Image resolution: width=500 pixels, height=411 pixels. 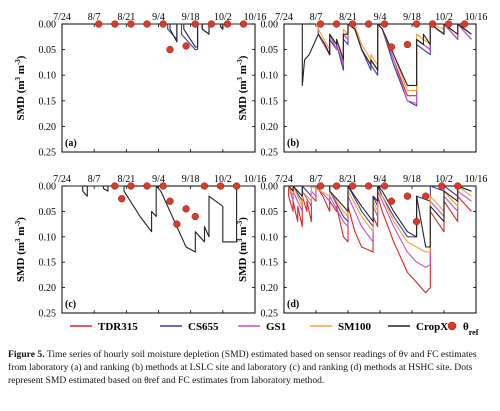 What do you see at coordinates (474, 332) in the screenshot?
I see `legend-ref-label-part: ref` at bounding box center [474, 332].